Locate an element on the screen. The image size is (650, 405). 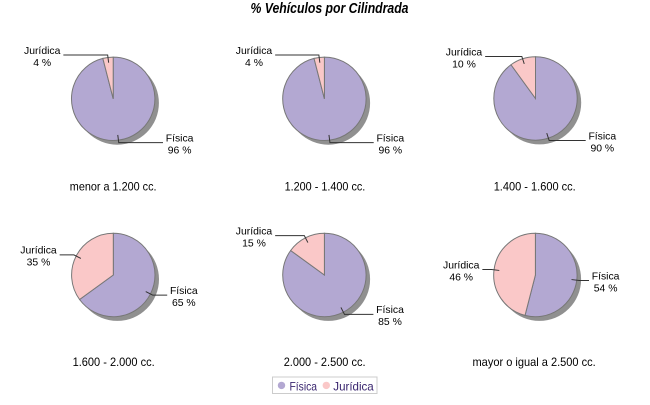
svg-text: menor a 1.200 cc. is located at coordinates (113, 187).